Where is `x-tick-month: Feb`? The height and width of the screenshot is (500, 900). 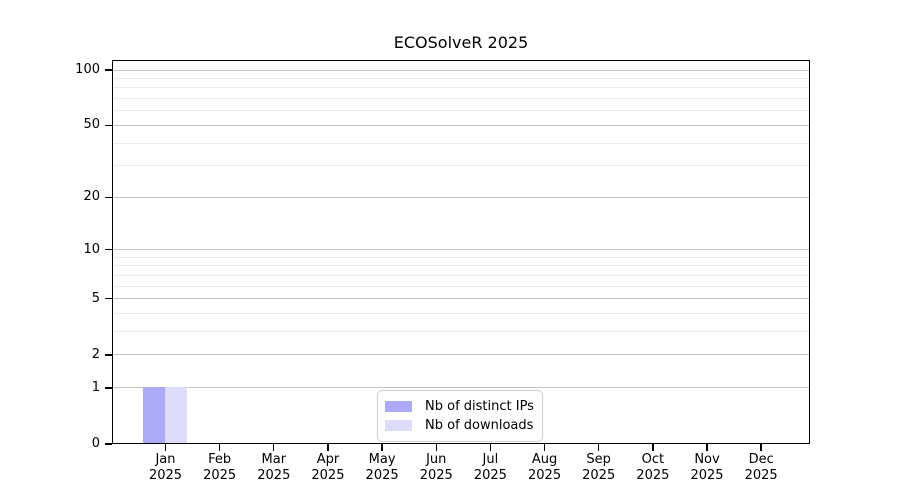 x-tick-month: Feb is located at coordinates (220, 459).